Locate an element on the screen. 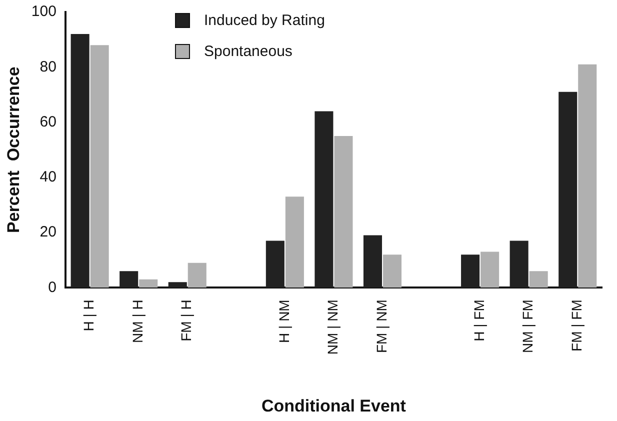 The width and height of the screenshot is (617, 421). x-axis-title: Conditional Event is located at coordinates (333, 406).